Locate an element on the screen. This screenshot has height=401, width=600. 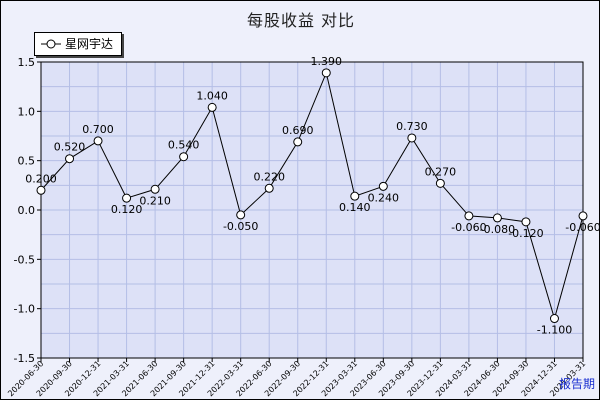
data-label: 0.690 is located at coordinates (298, 130).